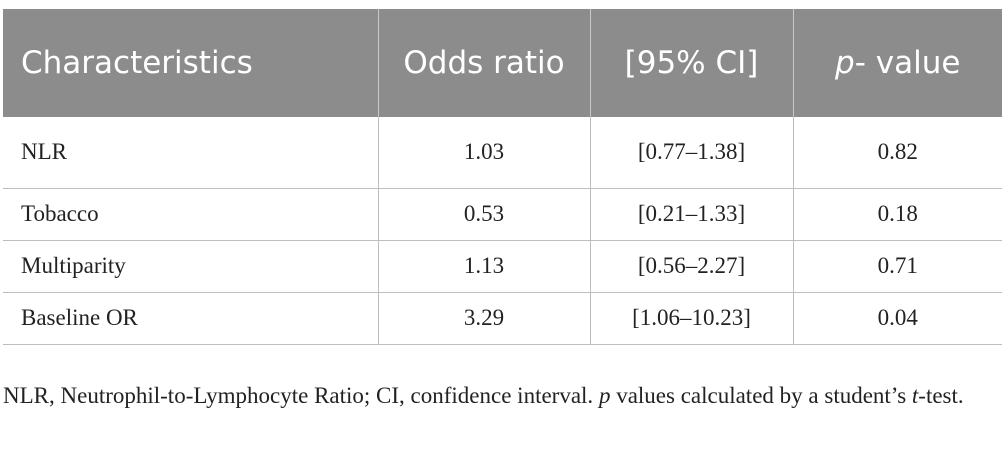  Describe the element at coordinates (897, 214) in the screenshot. I see `cell-p-value: 0.18` at that location.